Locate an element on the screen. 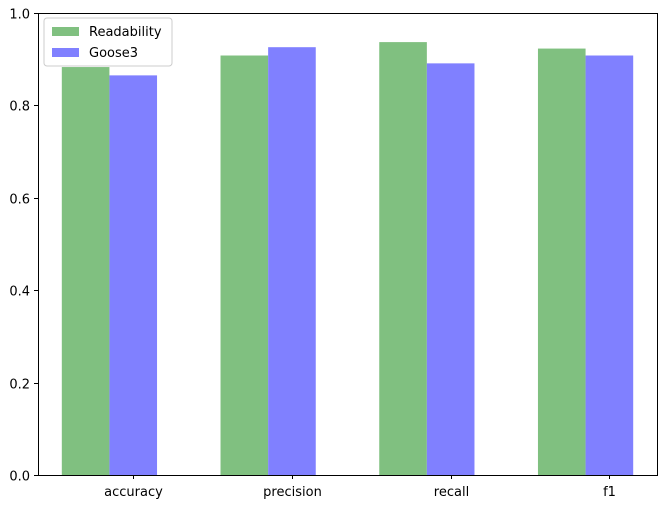  y-tick-label: 0.8 is located at coordinates (19, 107).